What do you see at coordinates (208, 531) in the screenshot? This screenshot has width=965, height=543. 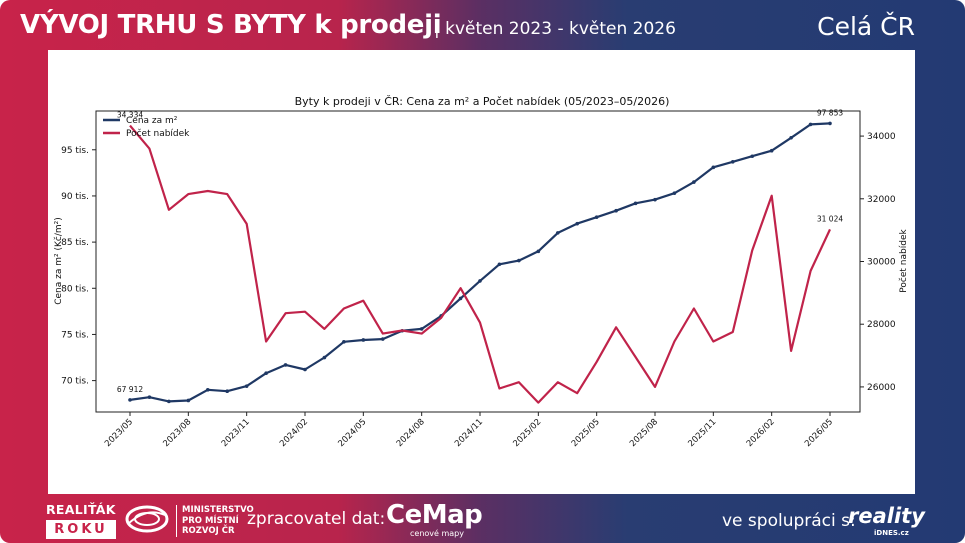 I see `ministry-line3: ROZVOJ ČR` at bounding box center [208, 531].